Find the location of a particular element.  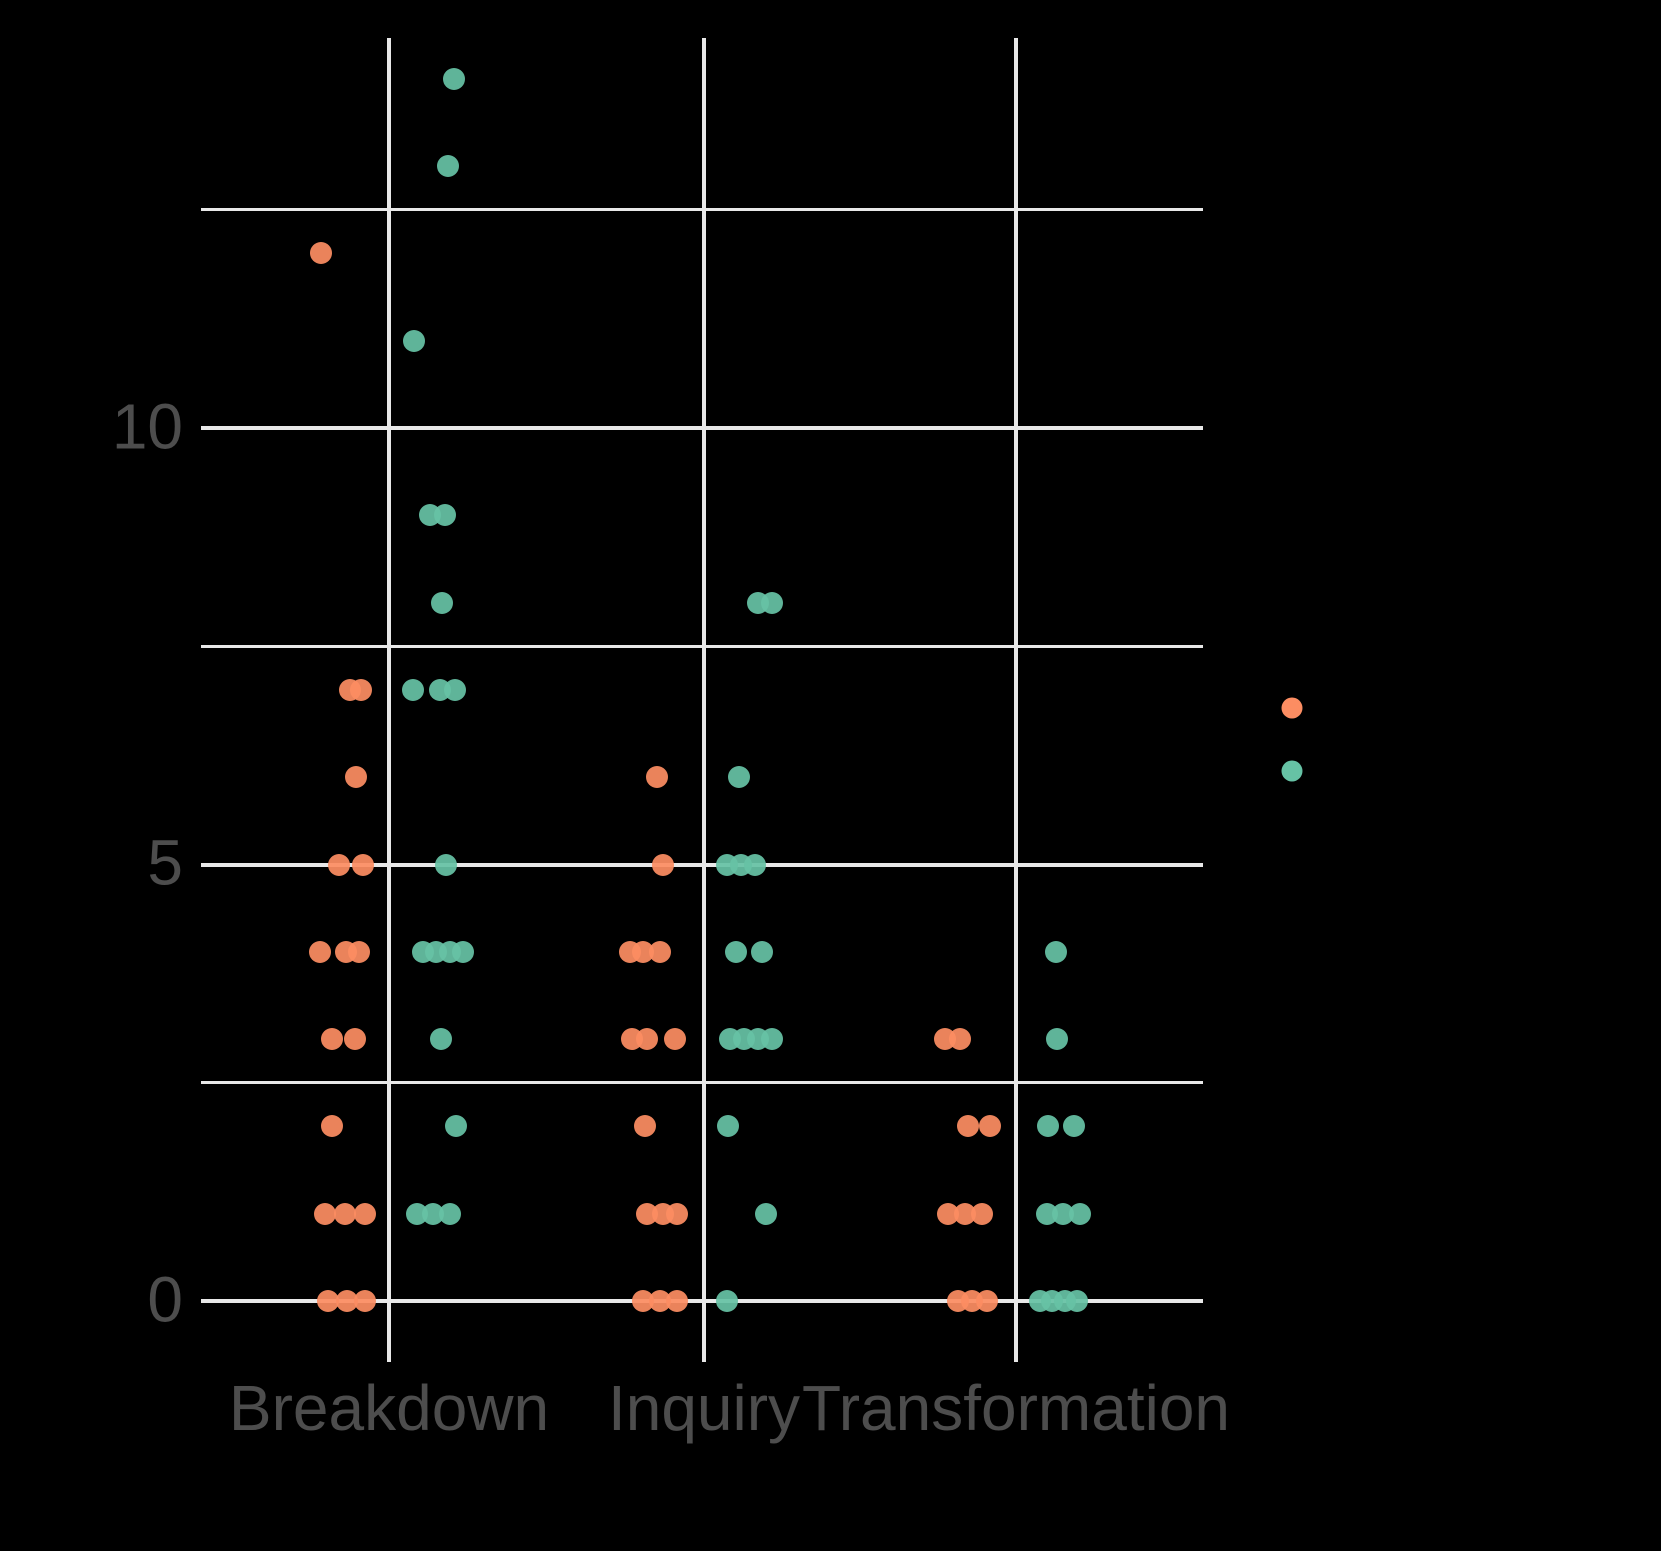

gridline-x-inquiry is located at coordinates (704, 700).